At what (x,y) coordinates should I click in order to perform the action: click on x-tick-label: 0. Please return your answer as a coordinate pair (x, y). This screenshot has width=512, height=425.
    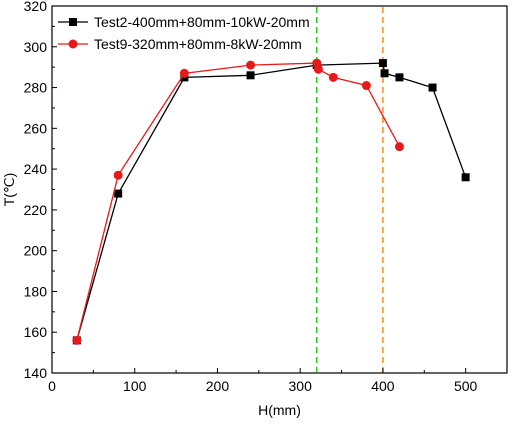
    Looking at the image, I should click on (52, 386).